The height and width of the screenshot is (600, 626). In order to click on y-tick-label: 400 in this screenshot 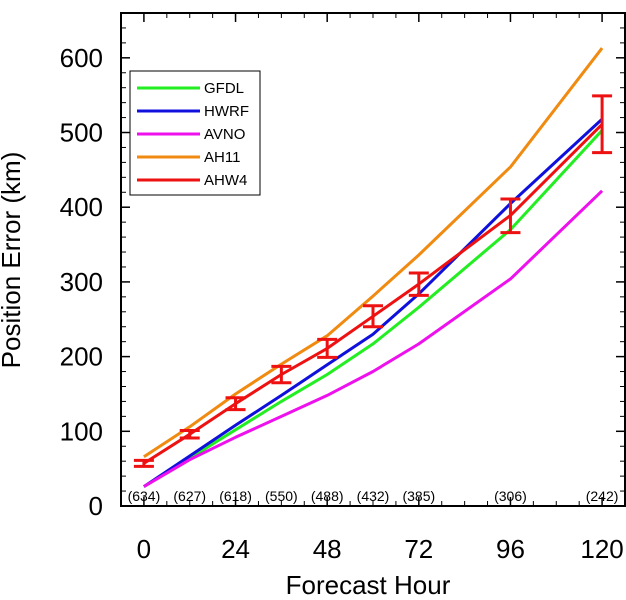, I will do `click(81, 207)`.